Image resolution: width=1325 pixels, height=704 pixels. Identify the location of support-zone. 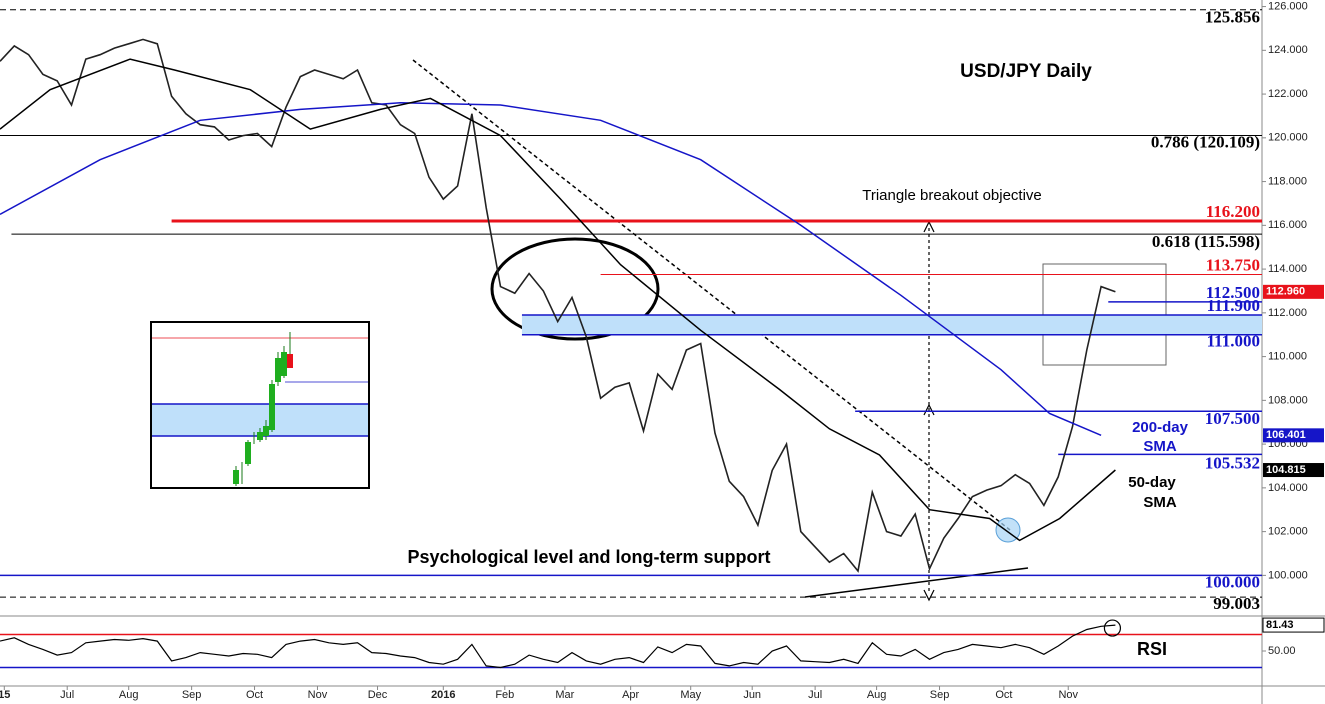
(891, 325).